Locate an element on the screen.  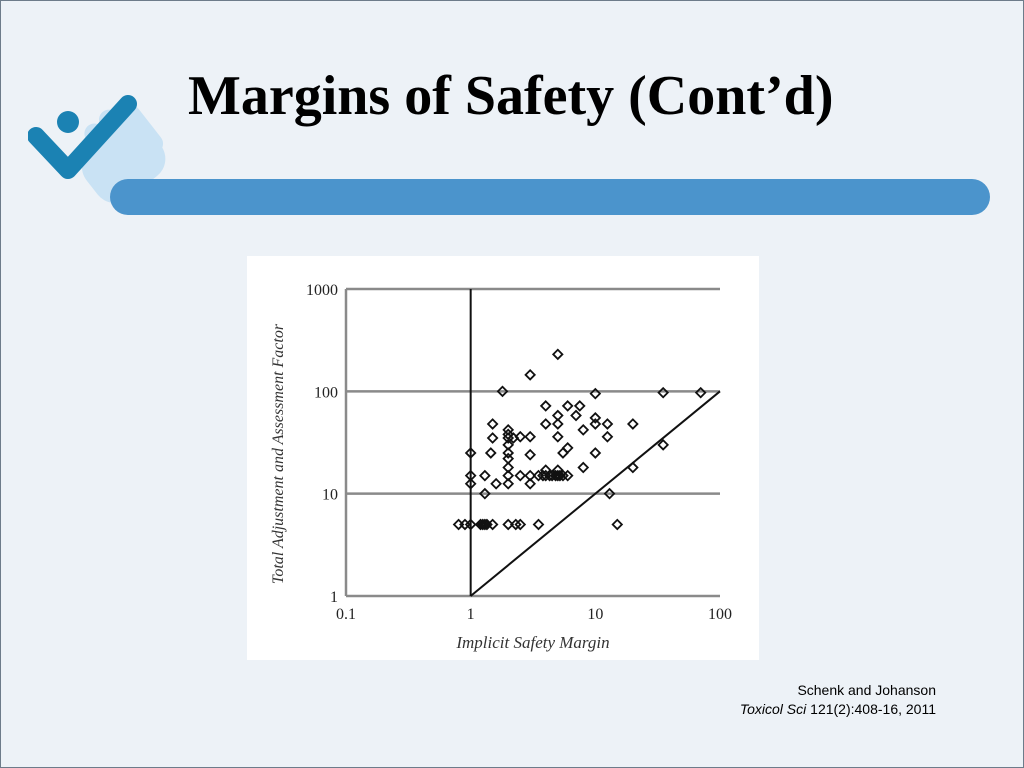
diagonal-reference-line is located at coordinates (595, 493).